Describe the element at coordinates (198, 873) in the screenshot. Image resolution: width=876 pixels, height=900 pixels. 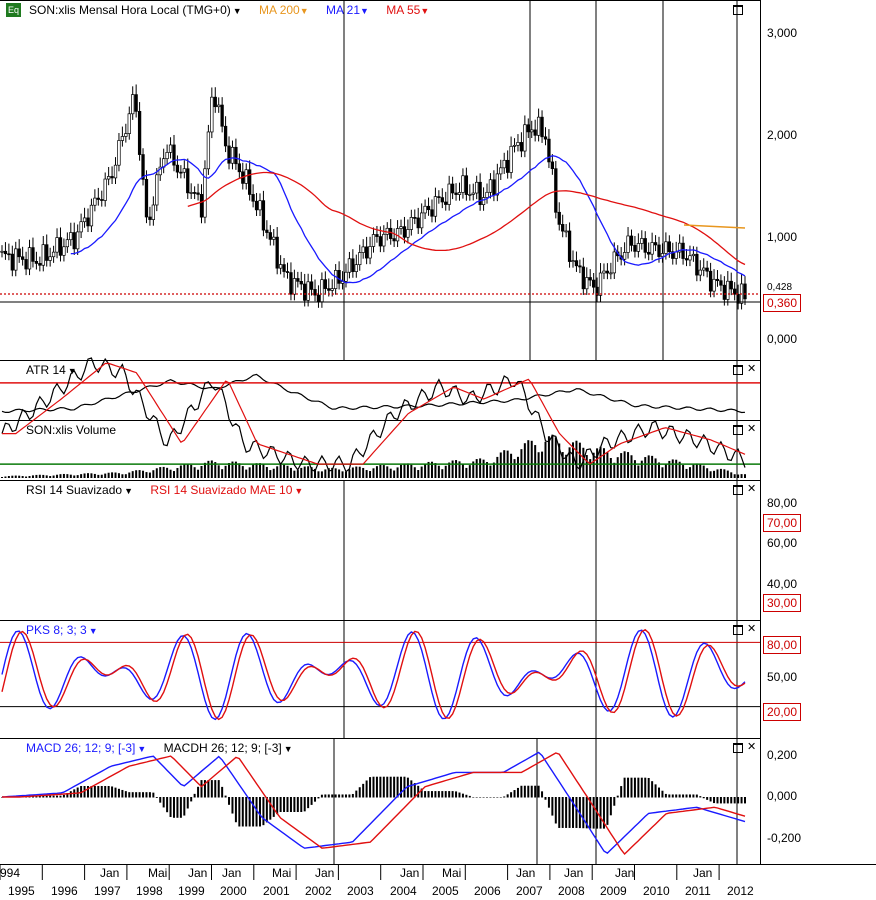
I see `month-label: Jan` at that location.